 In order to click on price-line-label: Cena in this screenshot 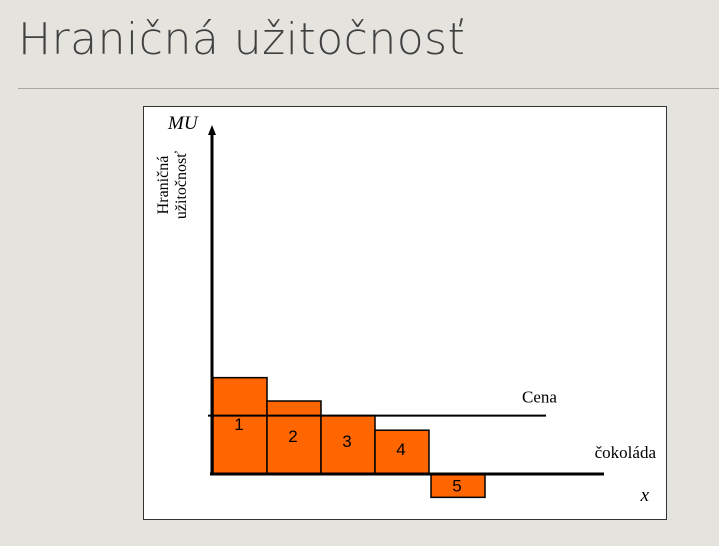, I will do `click(539, 397)`.